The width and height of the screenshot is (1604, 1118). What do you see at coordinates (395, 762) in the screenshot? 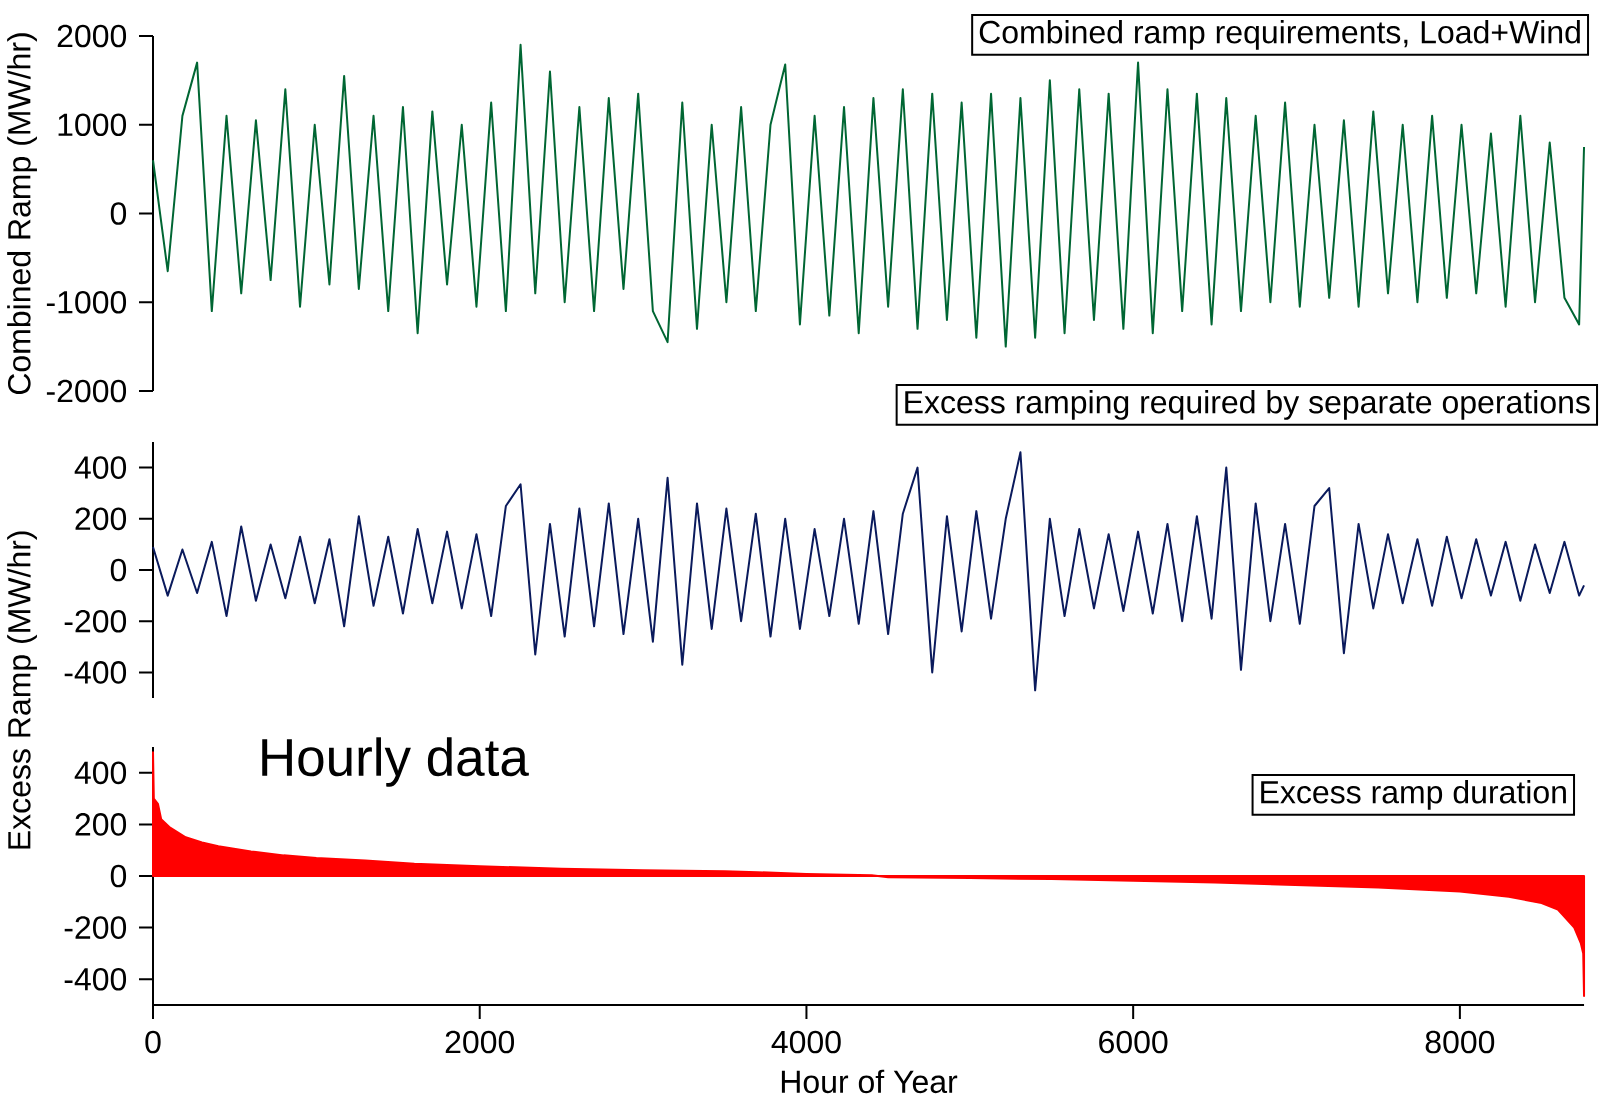
I see `annotation: Hourly data` at bounding box center [395, 762].